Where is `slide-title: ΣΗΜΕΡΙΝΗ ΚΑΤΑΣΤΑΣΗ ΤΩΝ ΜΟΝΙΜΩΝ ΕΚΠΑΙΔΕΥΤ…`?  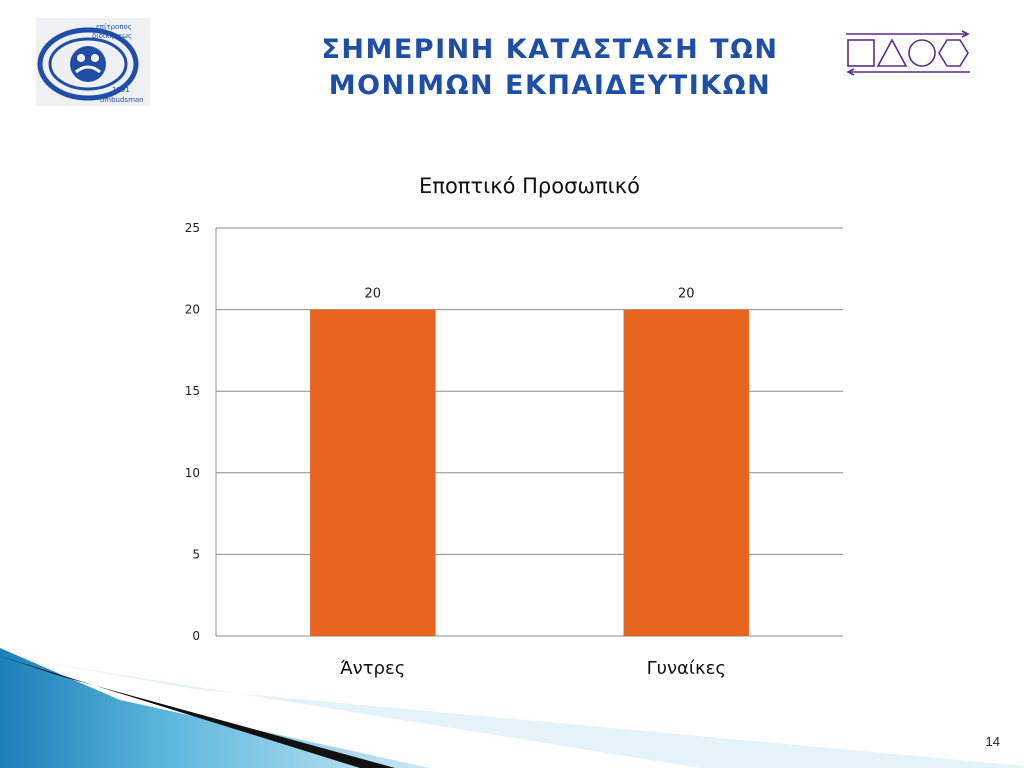 slide-title: ΣΗΜΕΡΙΝΗ ΚΑΤΑΣΤΑΣΗ ΤΩΝ ΜΟΝΙΜΩΝ ΕΚΠΑΙΔΕΥΤ… is located at coordinates (550, 68).